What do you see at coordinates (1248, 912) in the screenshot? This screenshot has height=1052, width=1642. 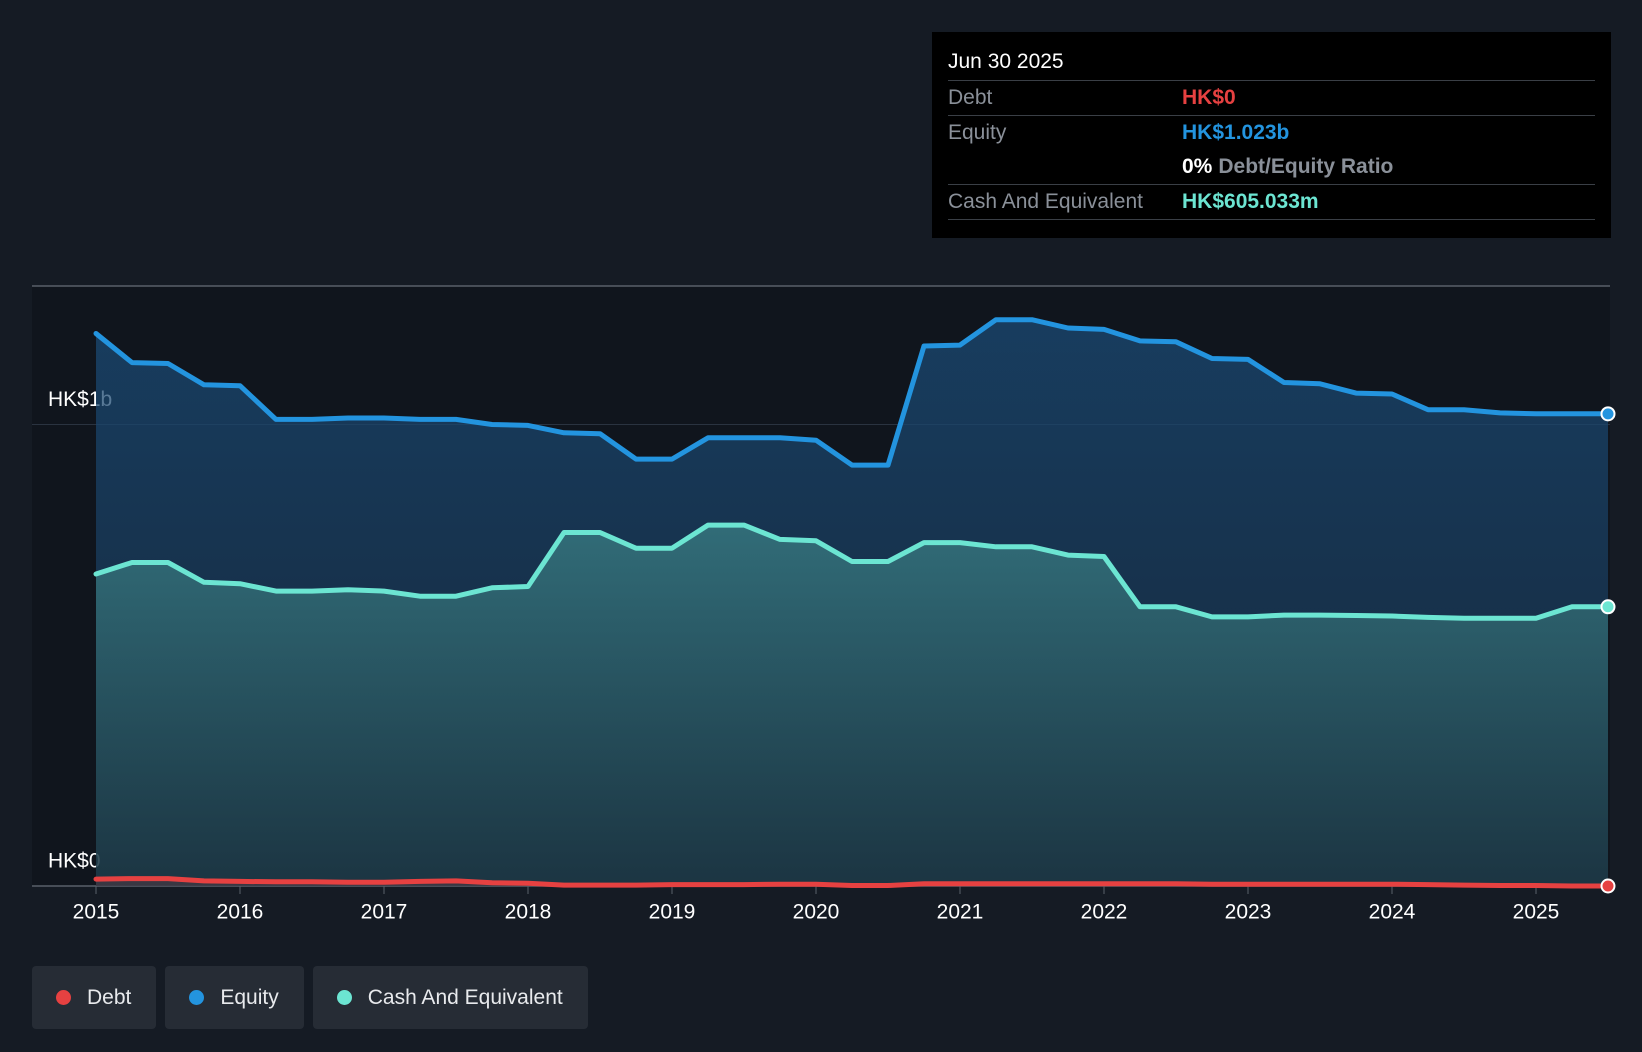 I see `x-tick-label: 2023` at bounding box center [1248, 912].